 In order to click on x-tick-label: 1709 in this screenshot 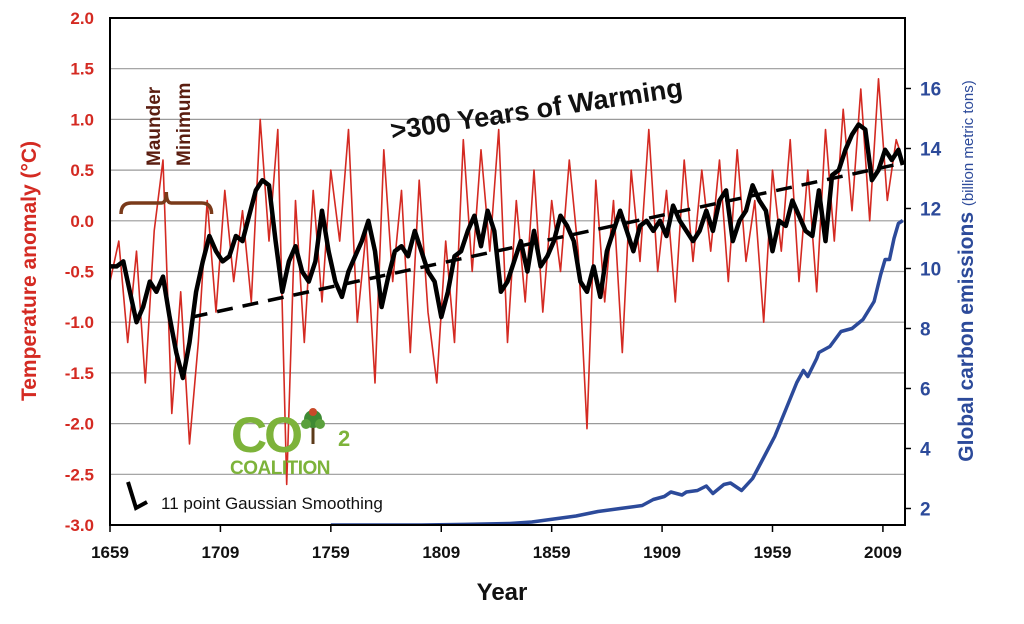, I will do `click(221, 552)`.